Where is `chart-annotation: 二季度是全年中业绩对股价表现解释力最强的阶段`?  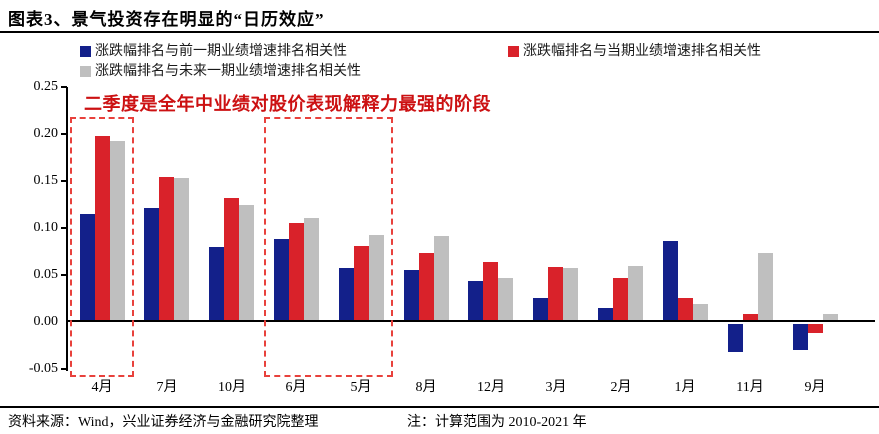
chart-annotation: 二季度是全年中业绩对股价表现解释力最强的阶段 is located at coordinates (287, 104).